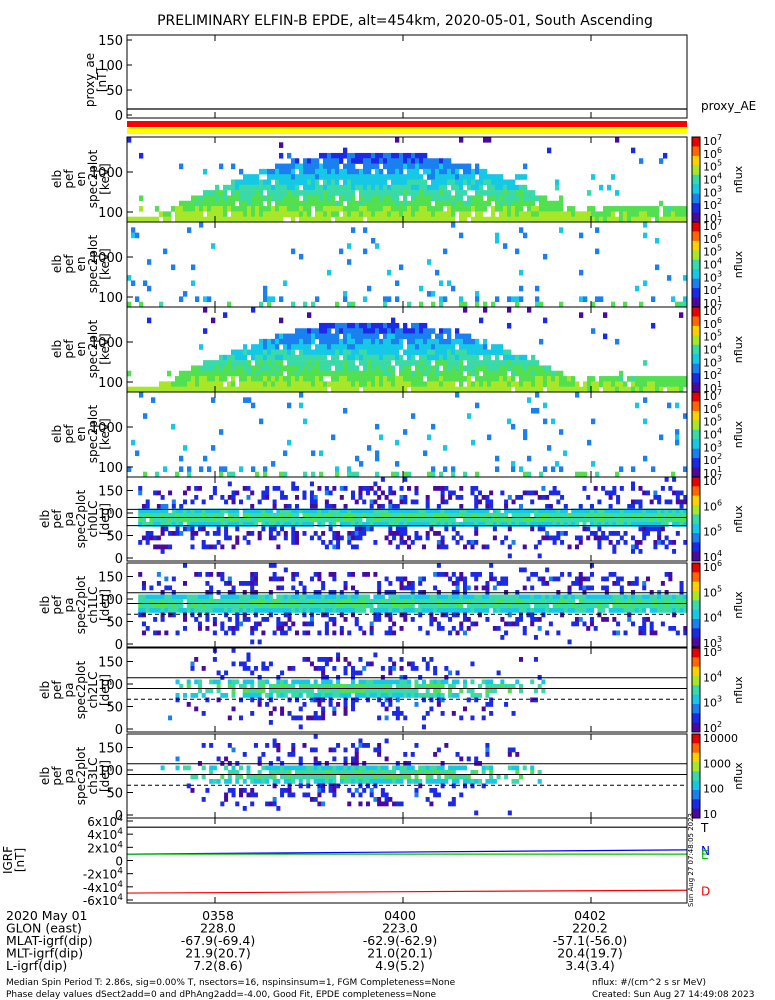  I want to click on spectrogram-ytick-label: 1000, so click(106, 343).